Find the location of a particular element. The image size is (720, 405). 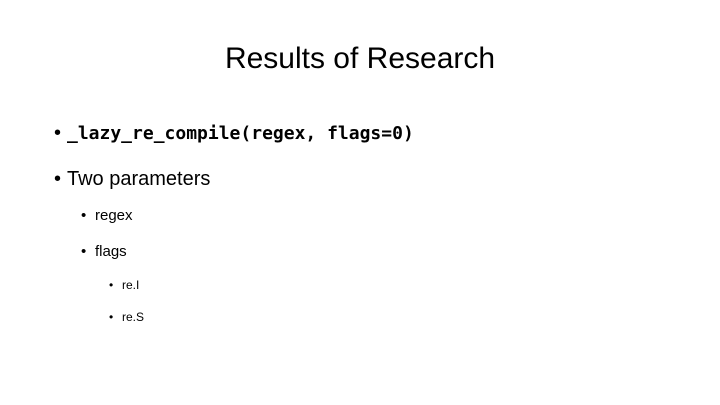

bullet-text: Two parameters is located at coordinates (139, 179).